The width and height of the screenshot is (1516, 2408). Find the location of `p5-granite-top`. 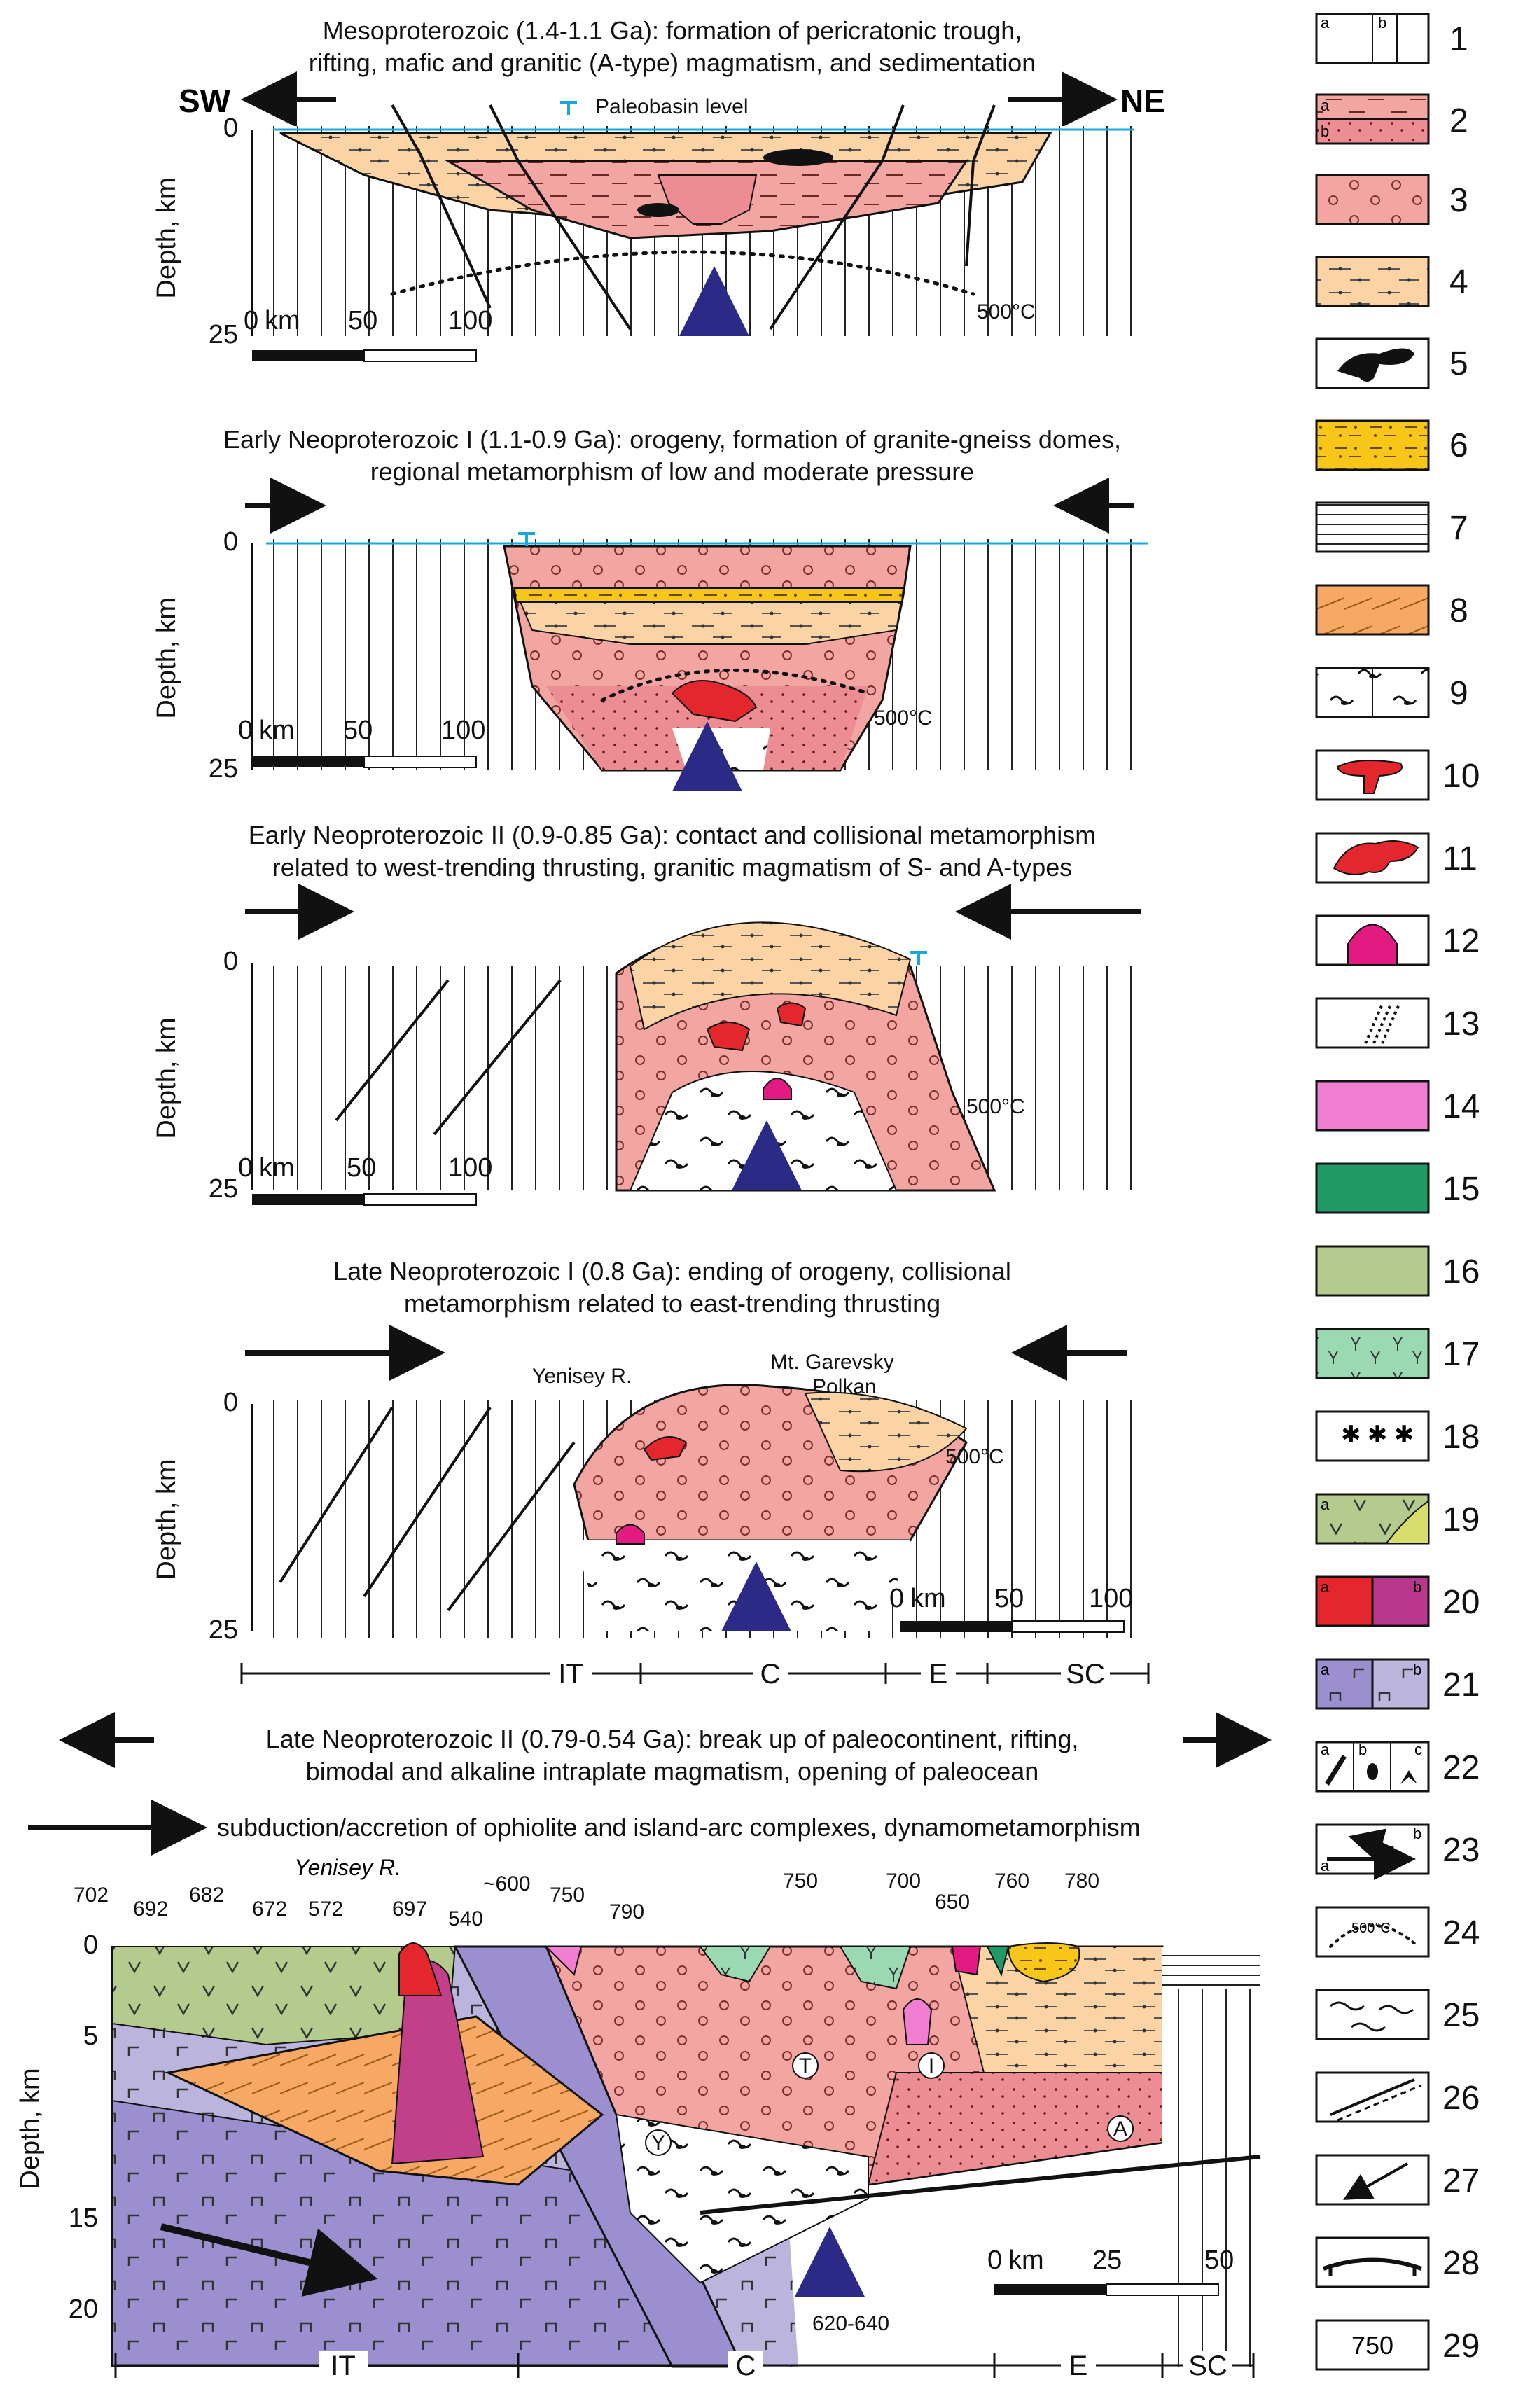

p5-granite-top is located at coordinates (420, 1969).